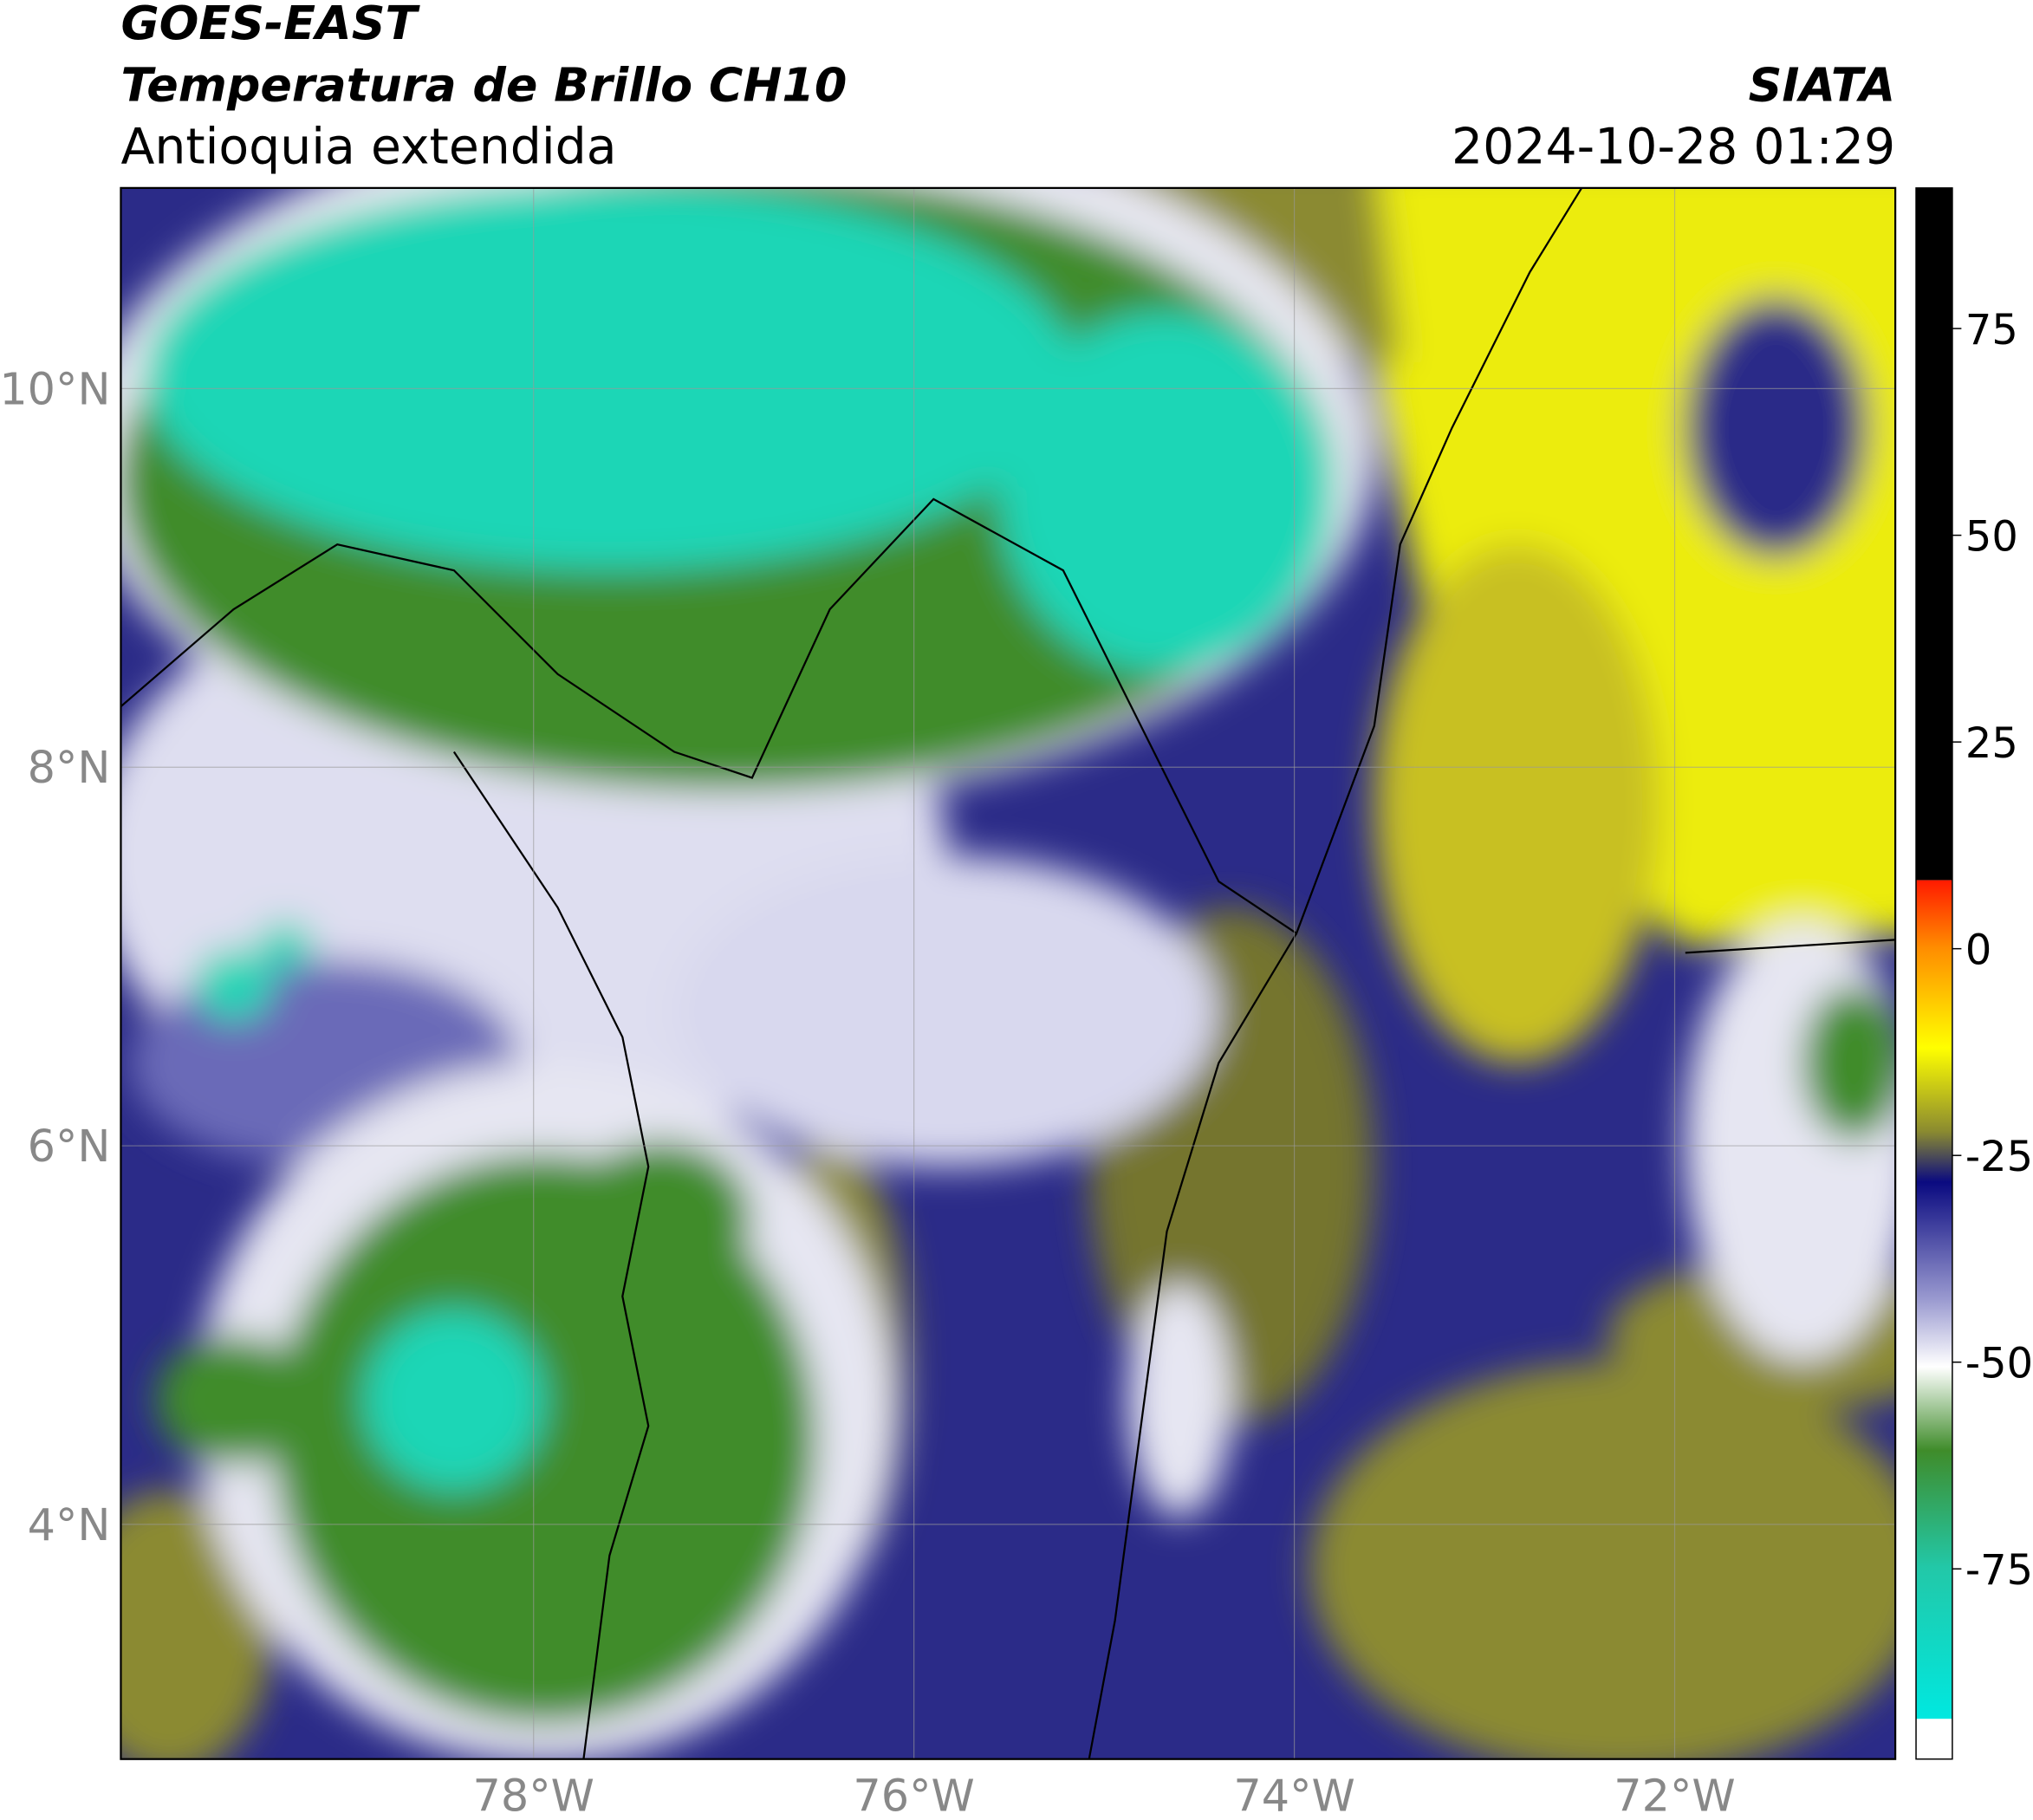  I want to click on source: SIATA, so click(1822, 85).